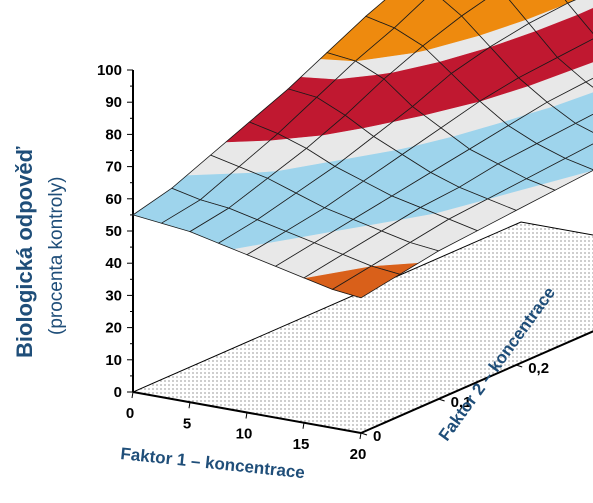 The height and width of the screenshot is (503, 593). Describe the element at coordinates (113, 231) in the screenshot. I see `y-tick-label: 50` at that location.